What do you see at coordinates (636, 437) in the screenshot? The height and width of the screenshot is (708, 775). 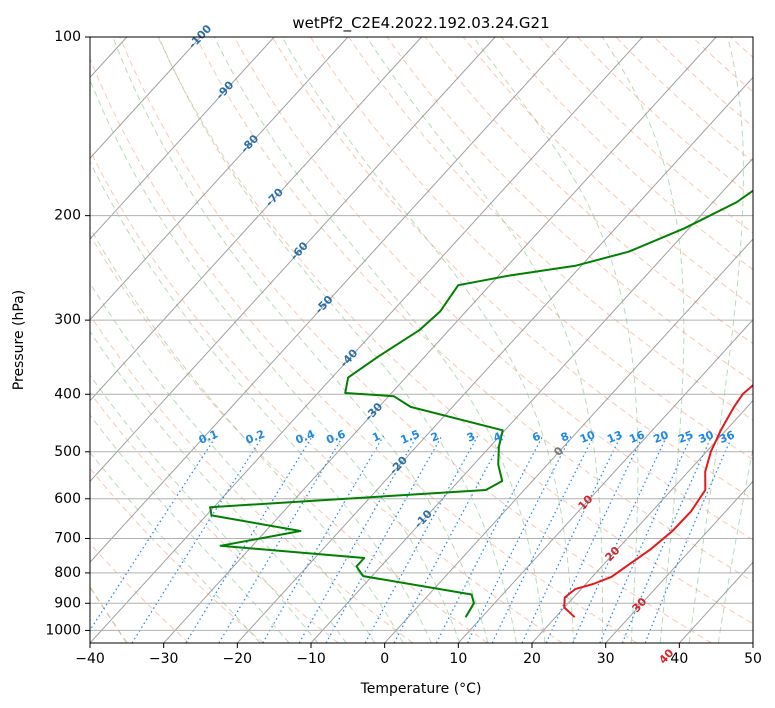 I see `mixing-ratio-label: 16` at bounding box center [636, 437].